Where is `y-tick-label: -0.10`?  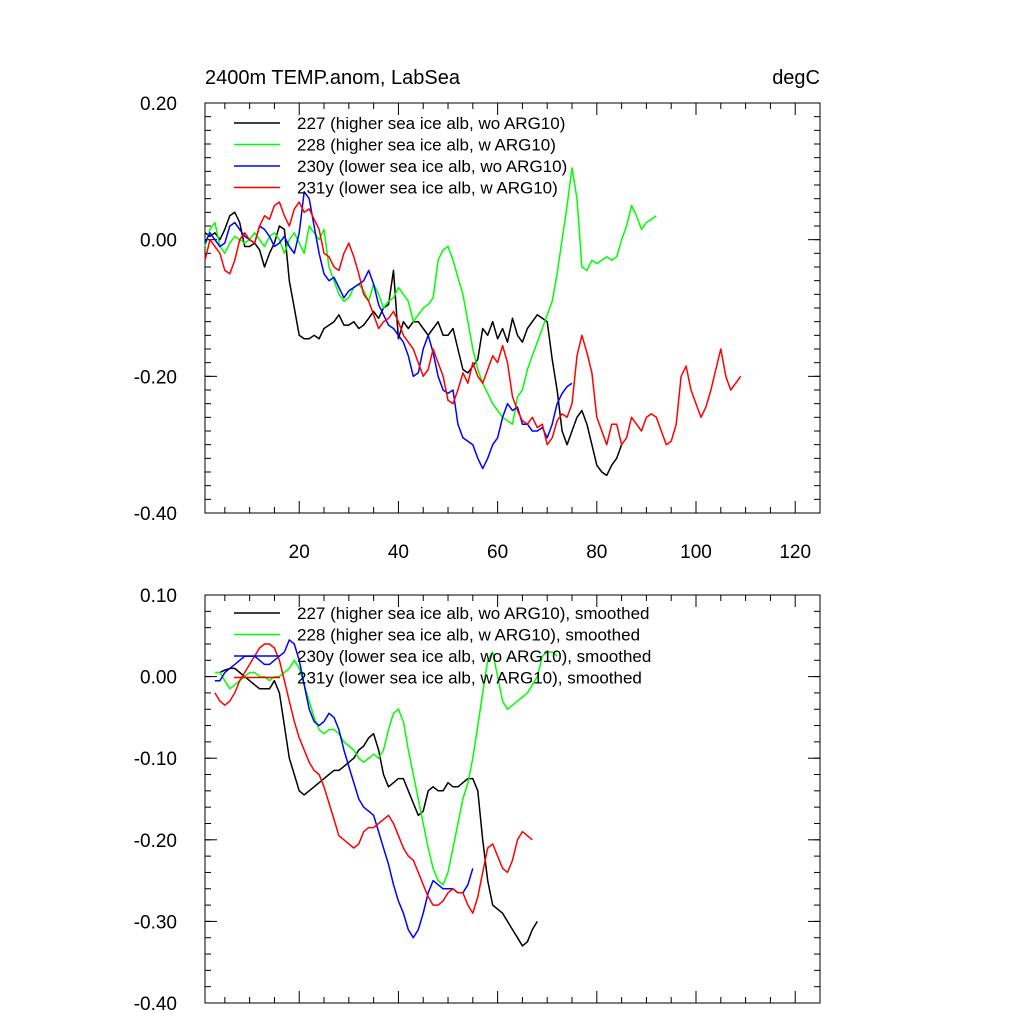
y-tick-label: -0.10 is located at coordinates (155, 759).